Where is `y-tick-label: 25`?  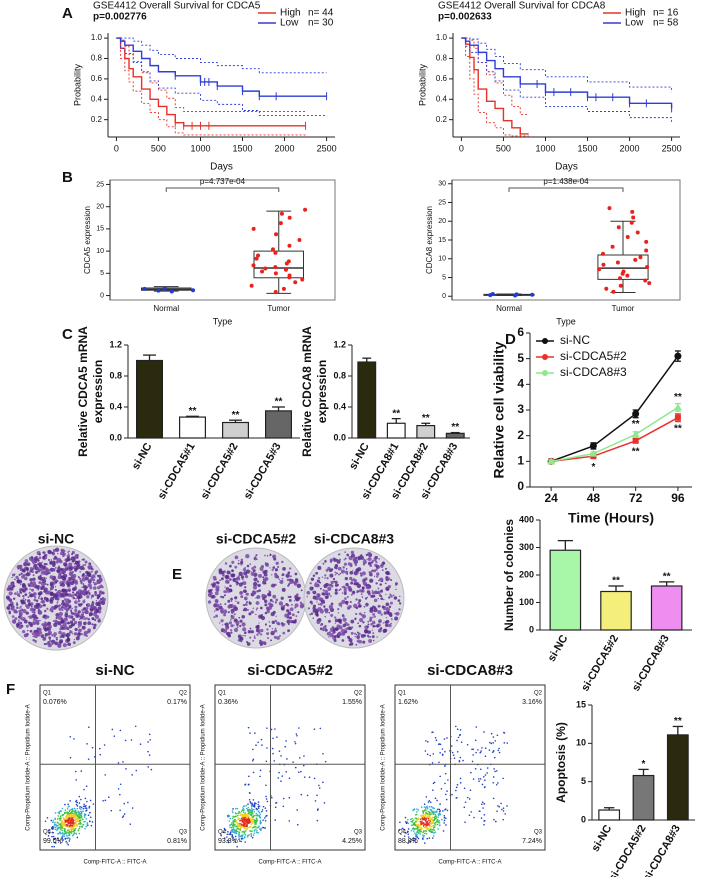
y-tick-label: 25 is located at coordinates (100, 184).